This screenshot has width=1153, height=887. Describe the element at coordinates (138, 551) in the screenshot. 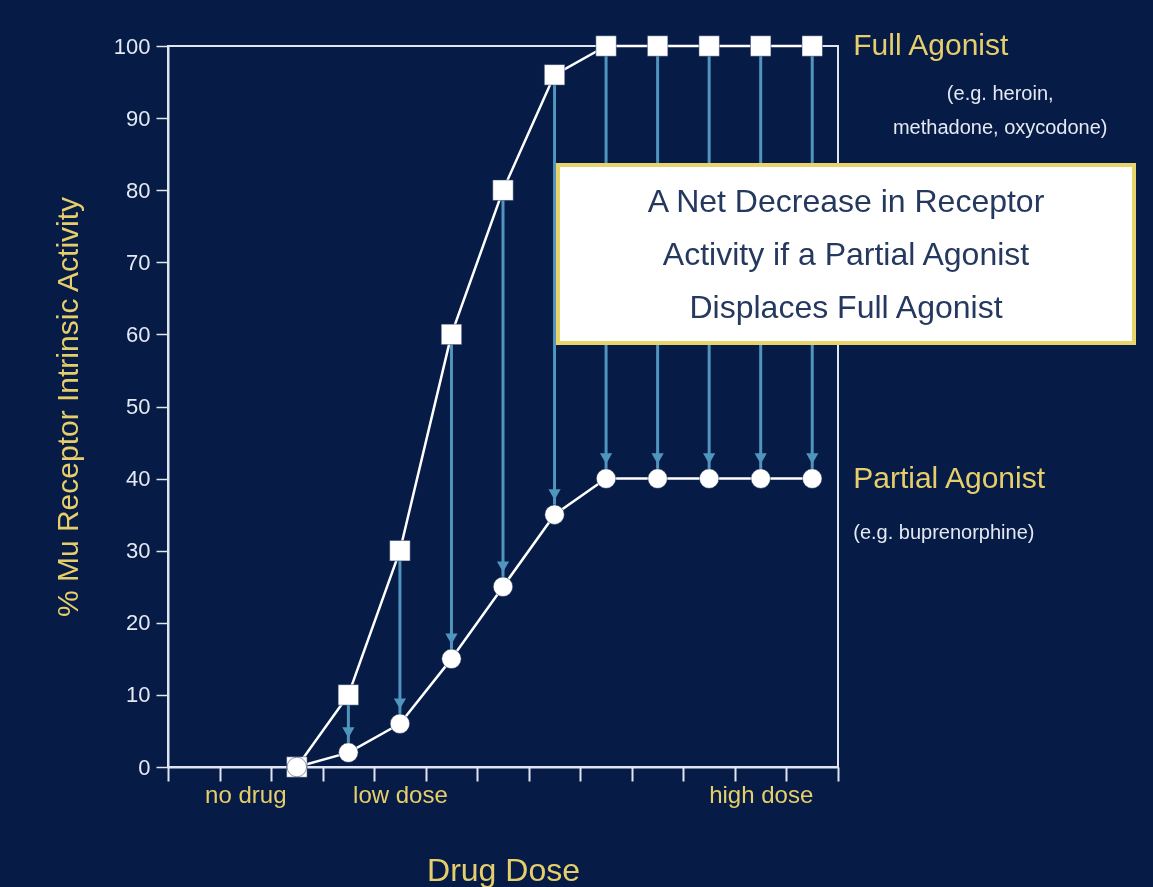

I see `y-tick-label: 30` at that location.